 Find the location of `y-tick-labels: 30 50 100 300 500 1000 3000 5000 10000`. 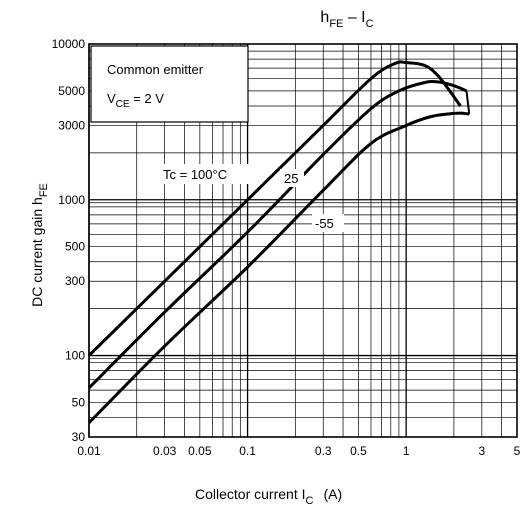

y-tick-labels: 30 50 100 300 500 1000 3000 5000 10000 is located at coordinates (69, 240).